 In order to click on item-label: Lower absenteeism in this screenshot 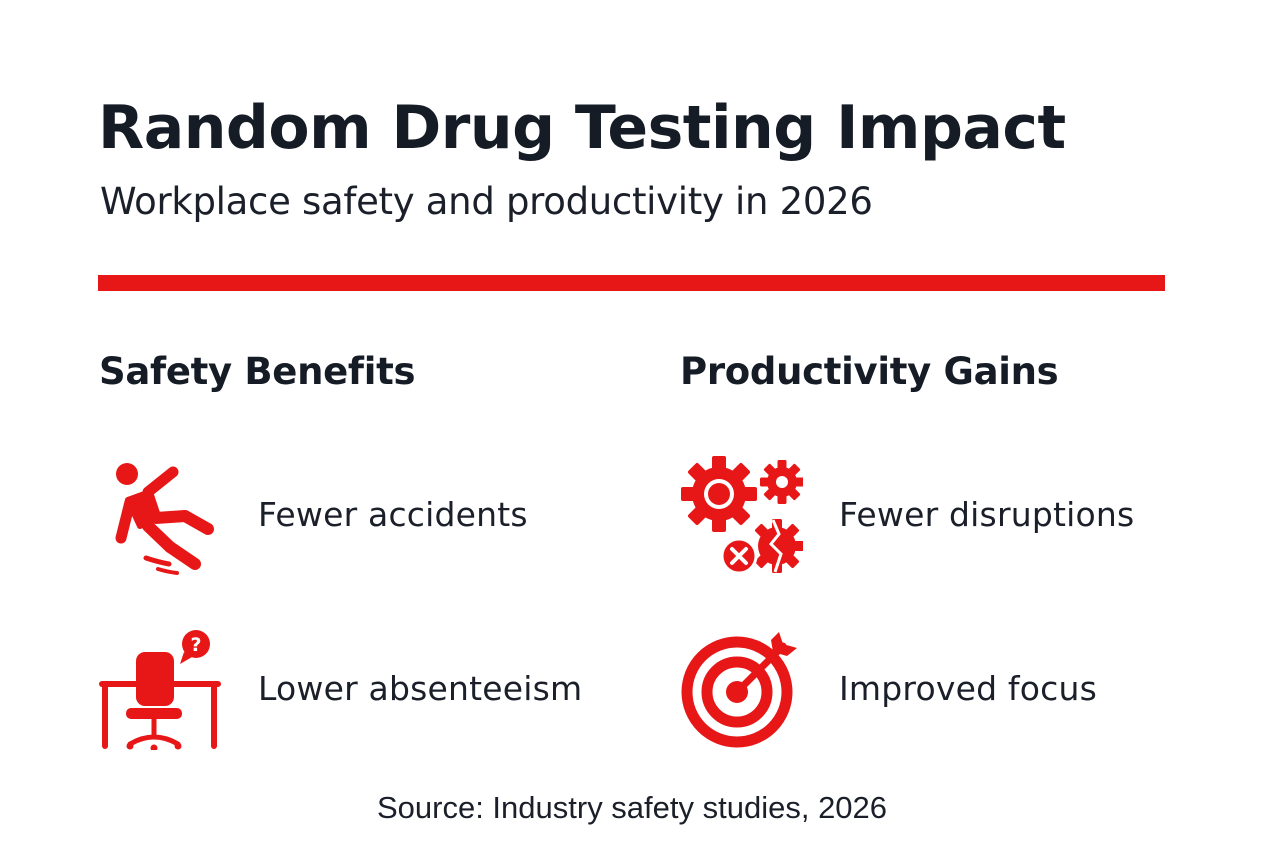, I will do `click(420, 688)`.